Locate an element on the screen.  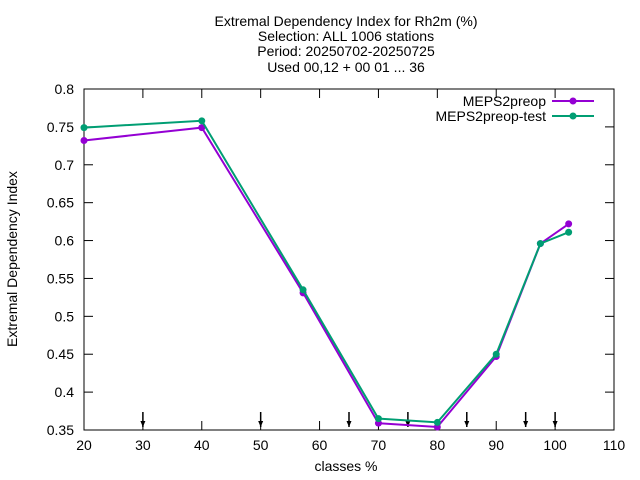
title-line-3: Period: 20250702-20250725 is located at coordinates (346, 51).